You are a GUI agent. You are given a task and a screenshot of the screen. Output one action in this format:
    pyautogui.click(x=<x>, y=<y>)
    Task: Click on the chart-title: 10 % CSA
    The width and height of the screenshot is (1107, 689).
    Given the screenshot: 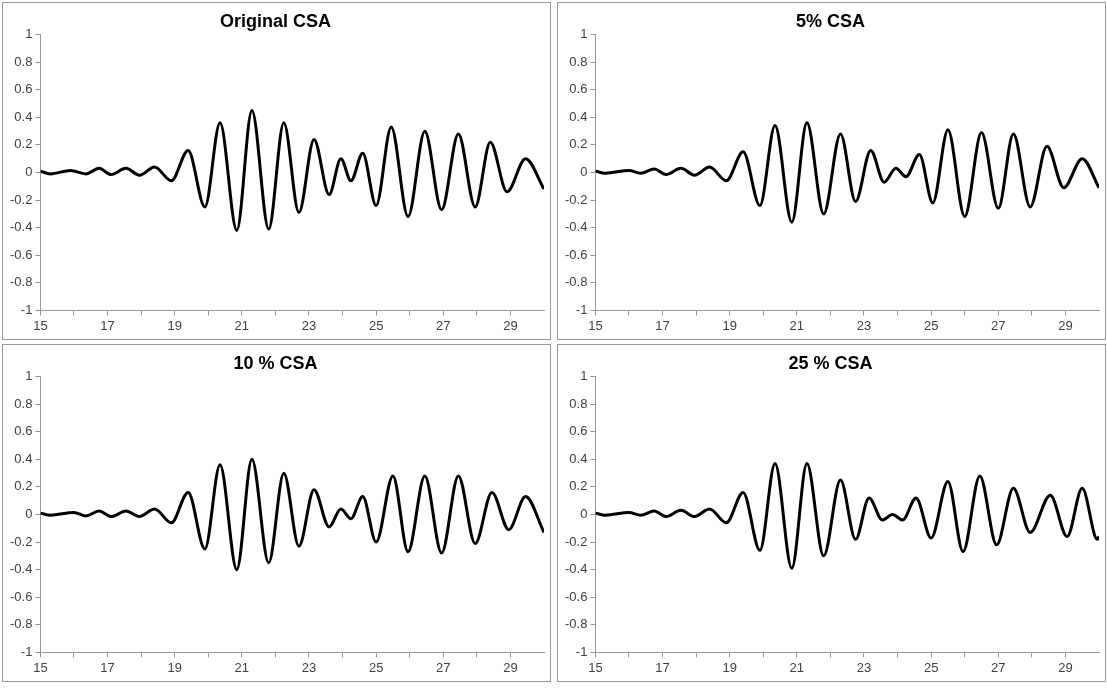 What is the action you would take?
    pyautogui.click(x=275, y=362)
    